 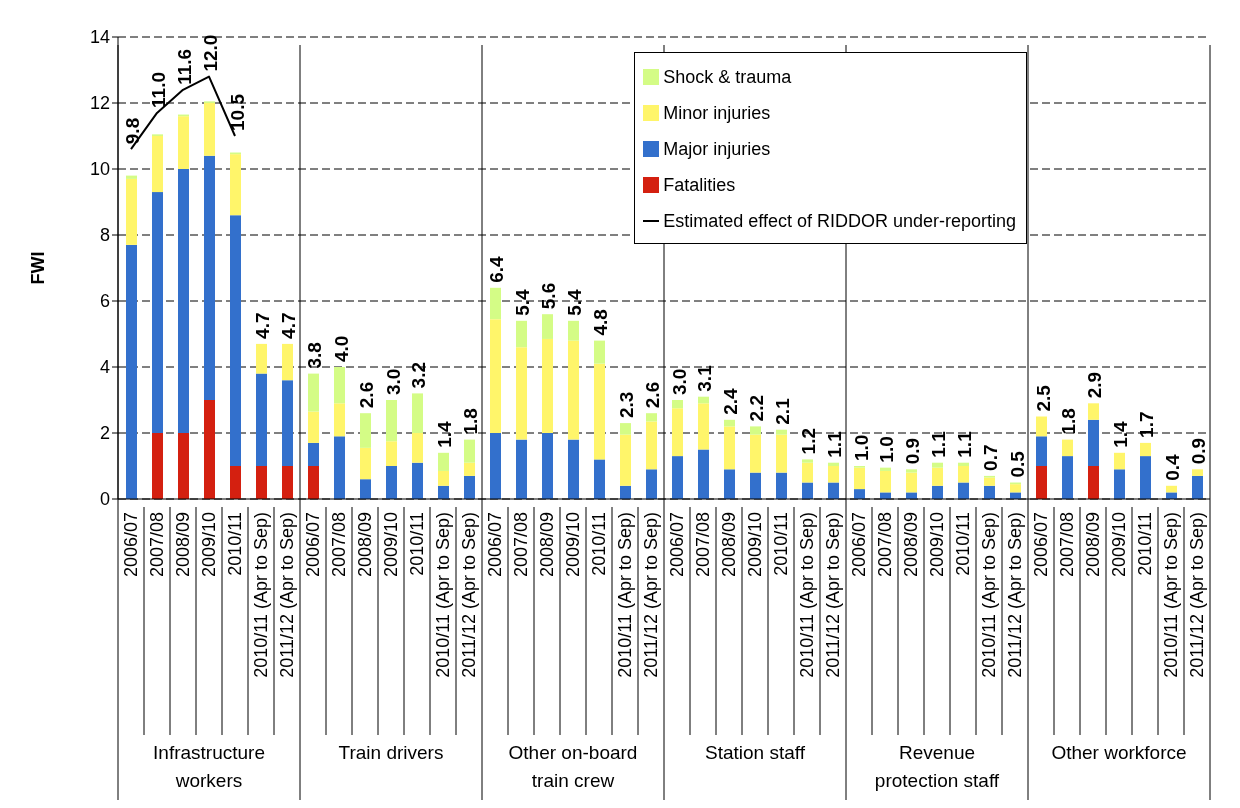 I want to click on total-label: 2.2, so click(x=757, y=408).